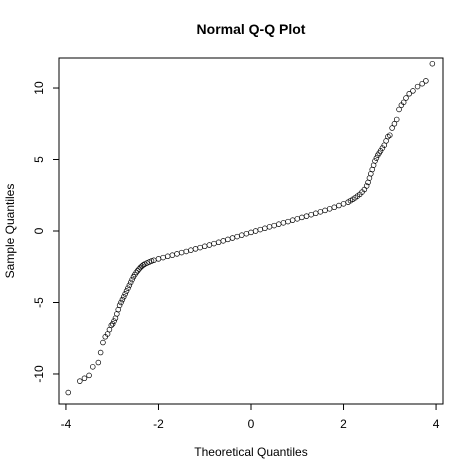  What do you see at coordinates (39, 230) in the screenshot?
I see `y-tick-label: 0` at bounding box center [39, 230].